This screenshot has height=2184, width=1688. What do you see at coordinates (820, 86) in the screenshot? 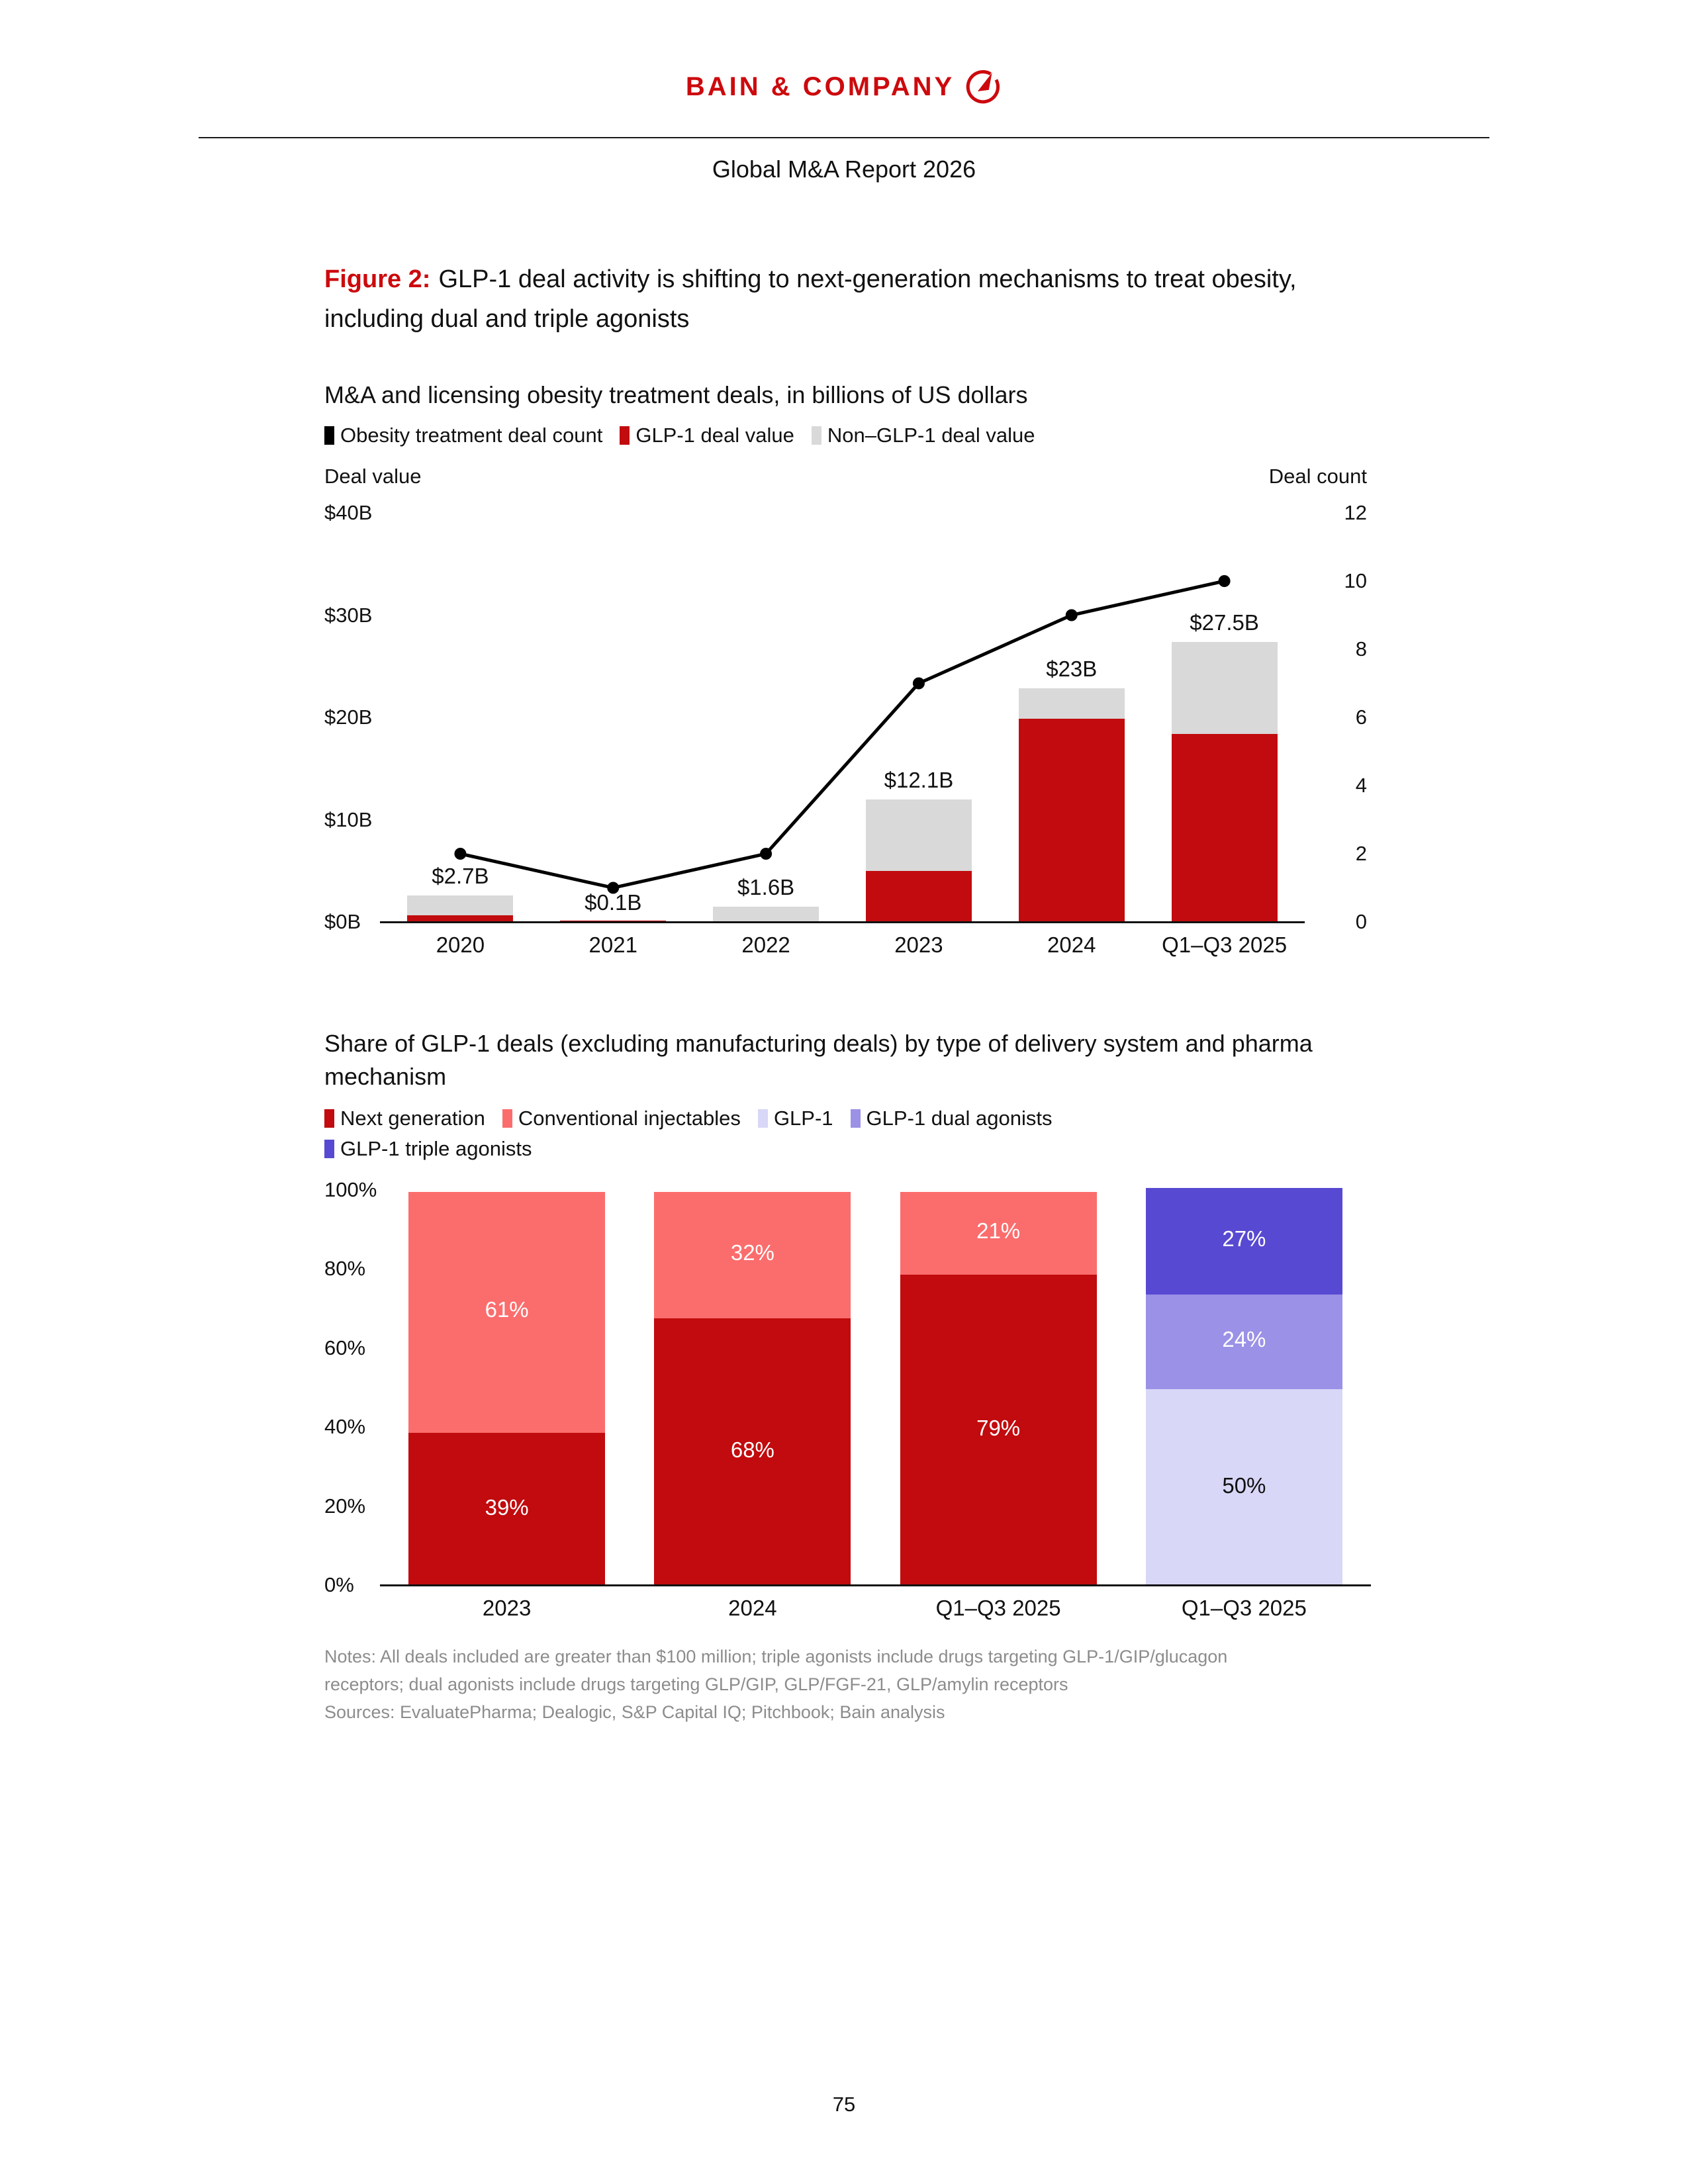
I see `brand-logo-text: BAIN & COMPANY` at bounding box center [820, 86].